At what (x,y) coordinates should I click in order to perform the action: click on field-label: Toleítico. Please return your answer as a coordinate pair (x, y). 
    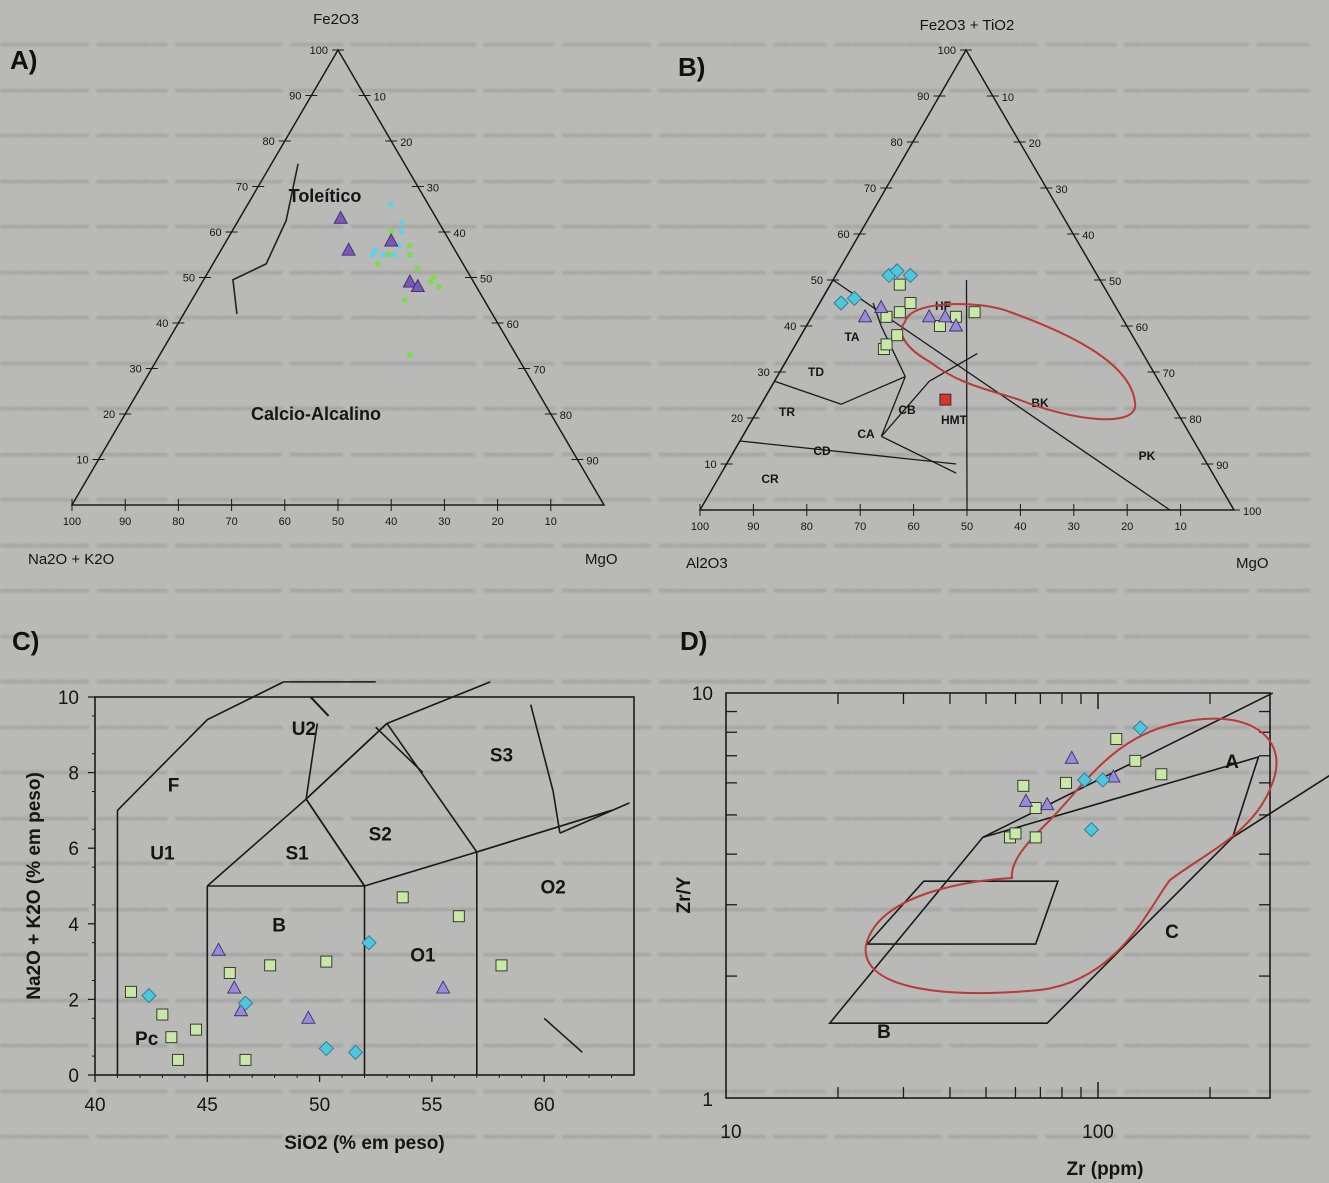
    Looking at the image, I should click on (325, 196).